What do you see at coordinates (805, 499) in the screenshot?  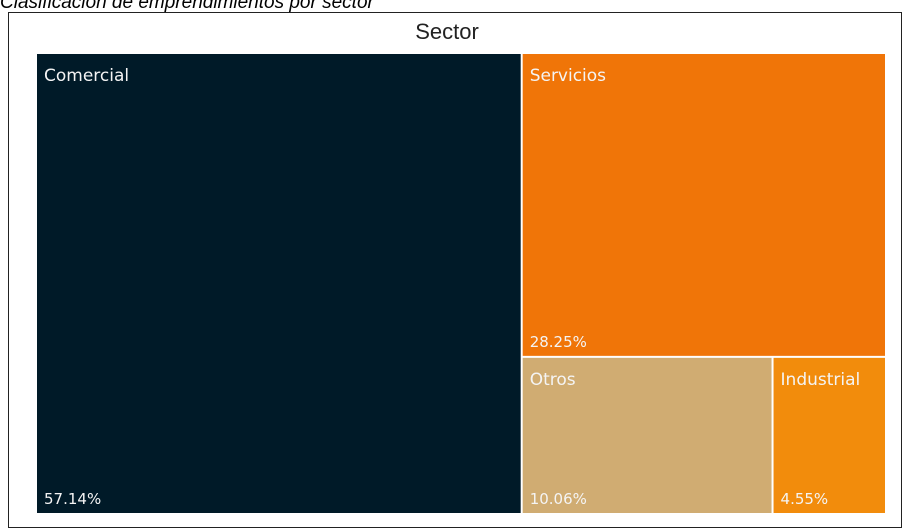 I see `treemap-value-industrial: 4.55%` at bounding box center [805, 499].